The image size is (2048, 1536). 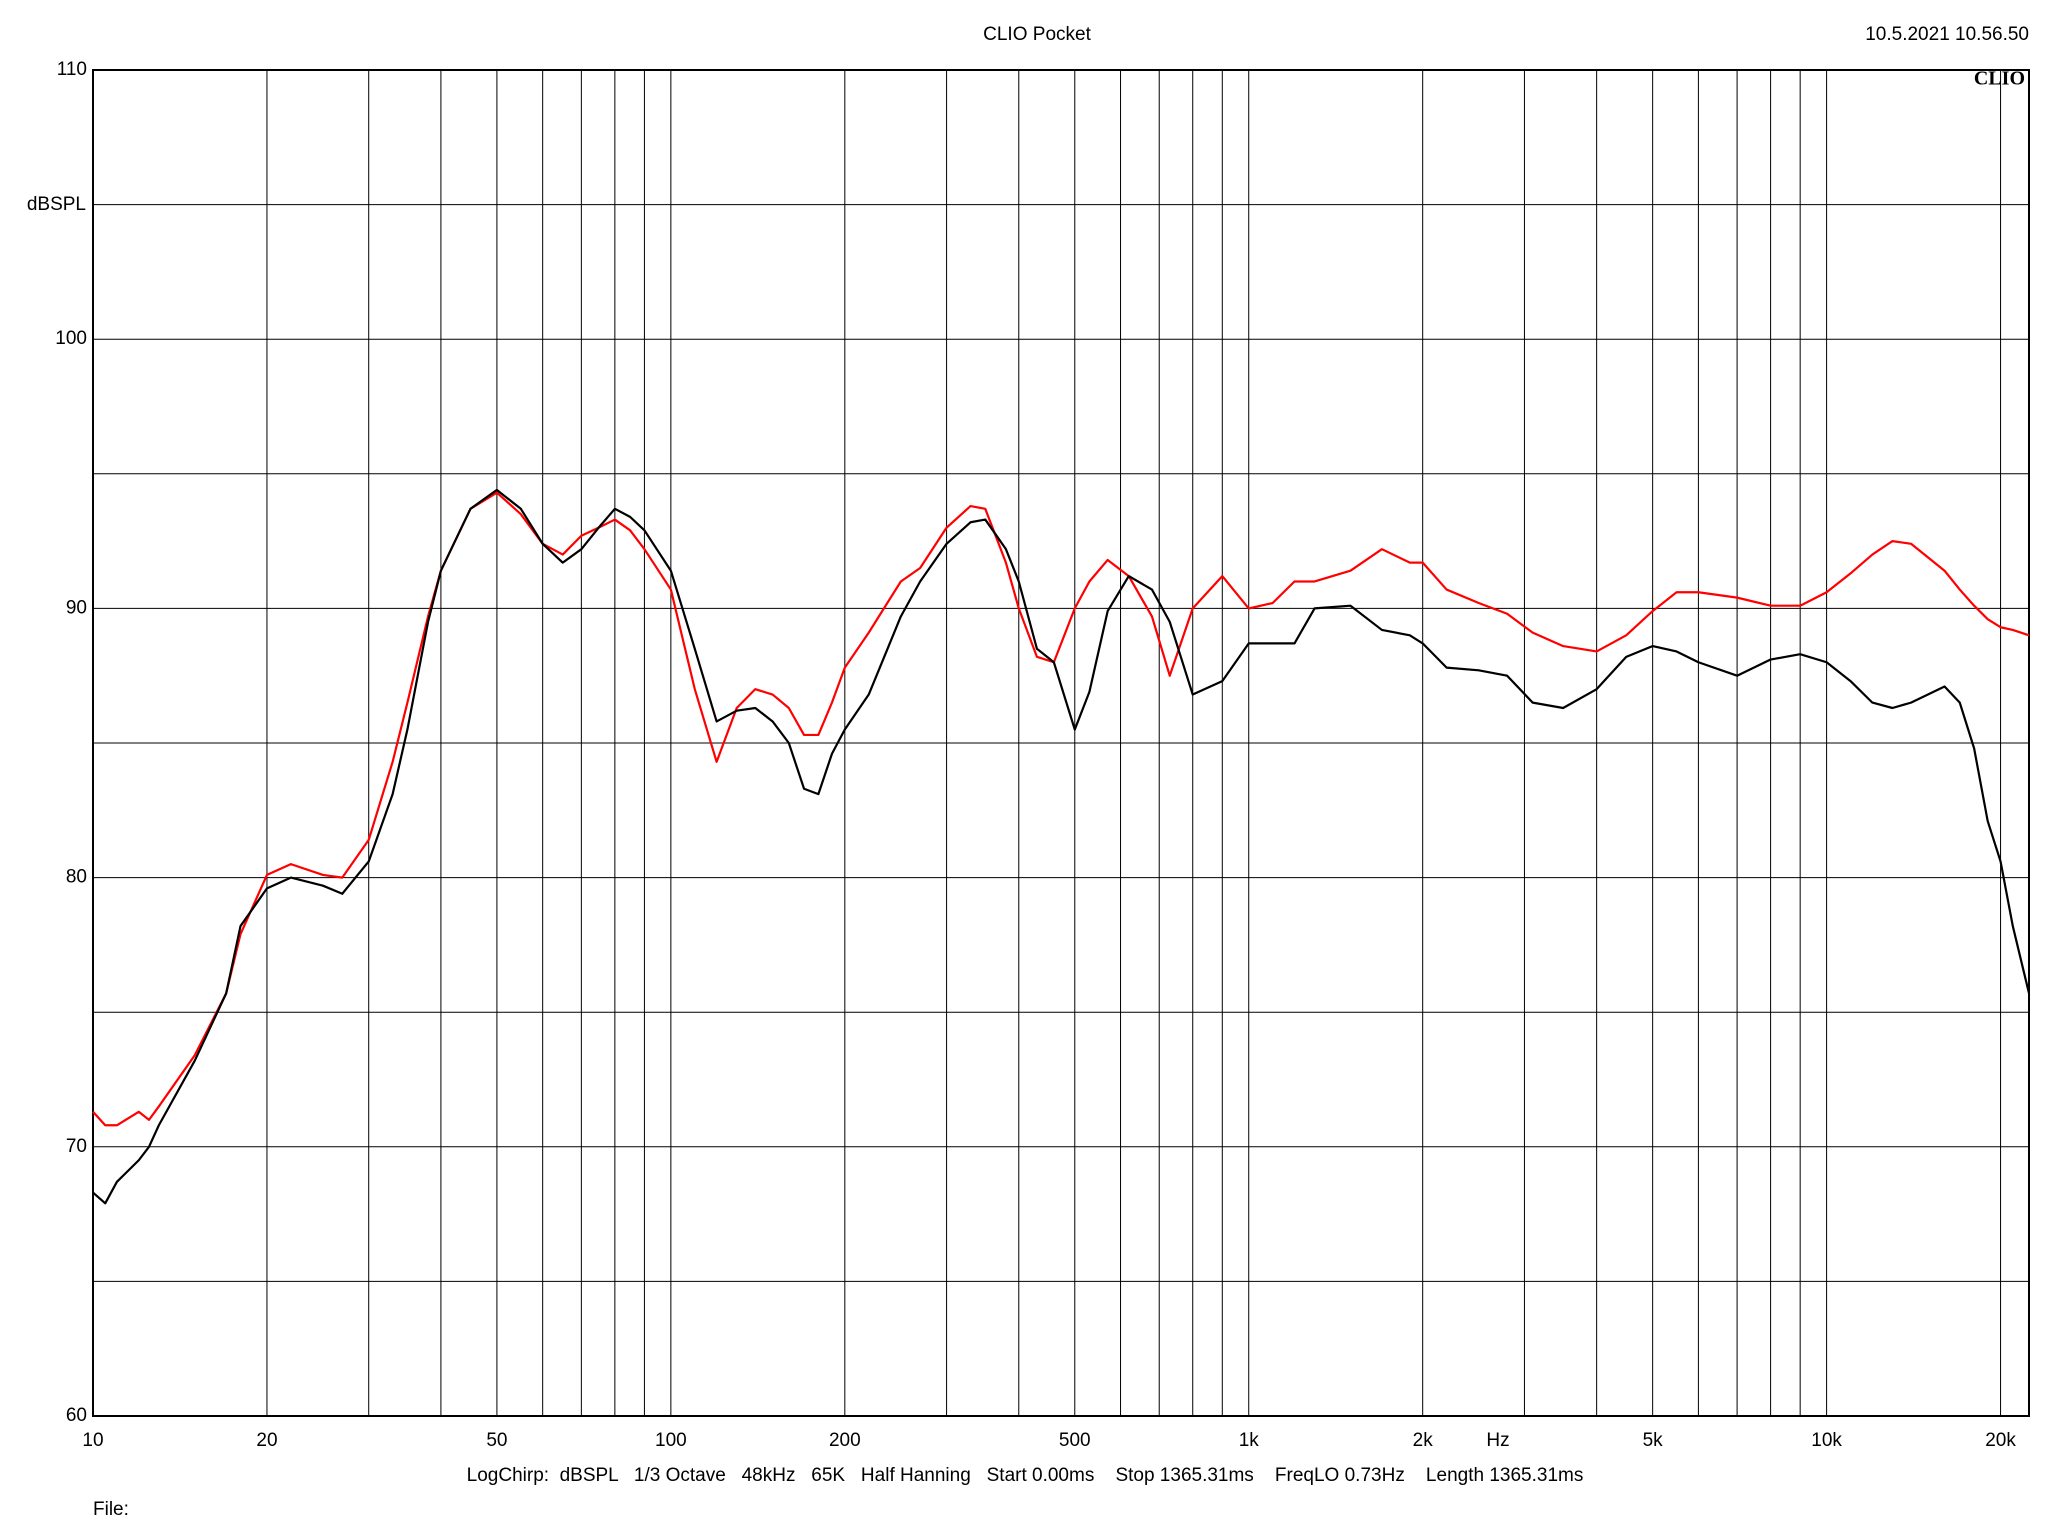 What do you see at coordinates (496, 1440) in the screenshot?
I see `x-tick-label: 50` at bounding box center [496, 1440].